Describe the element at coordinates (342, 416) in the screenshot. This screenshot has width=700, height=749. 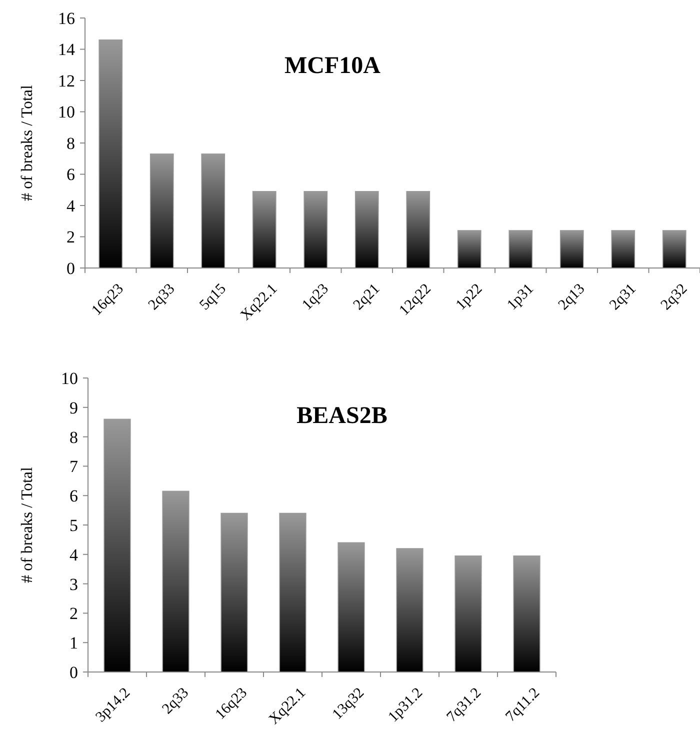
I see `text: BEAS2B` at that location.